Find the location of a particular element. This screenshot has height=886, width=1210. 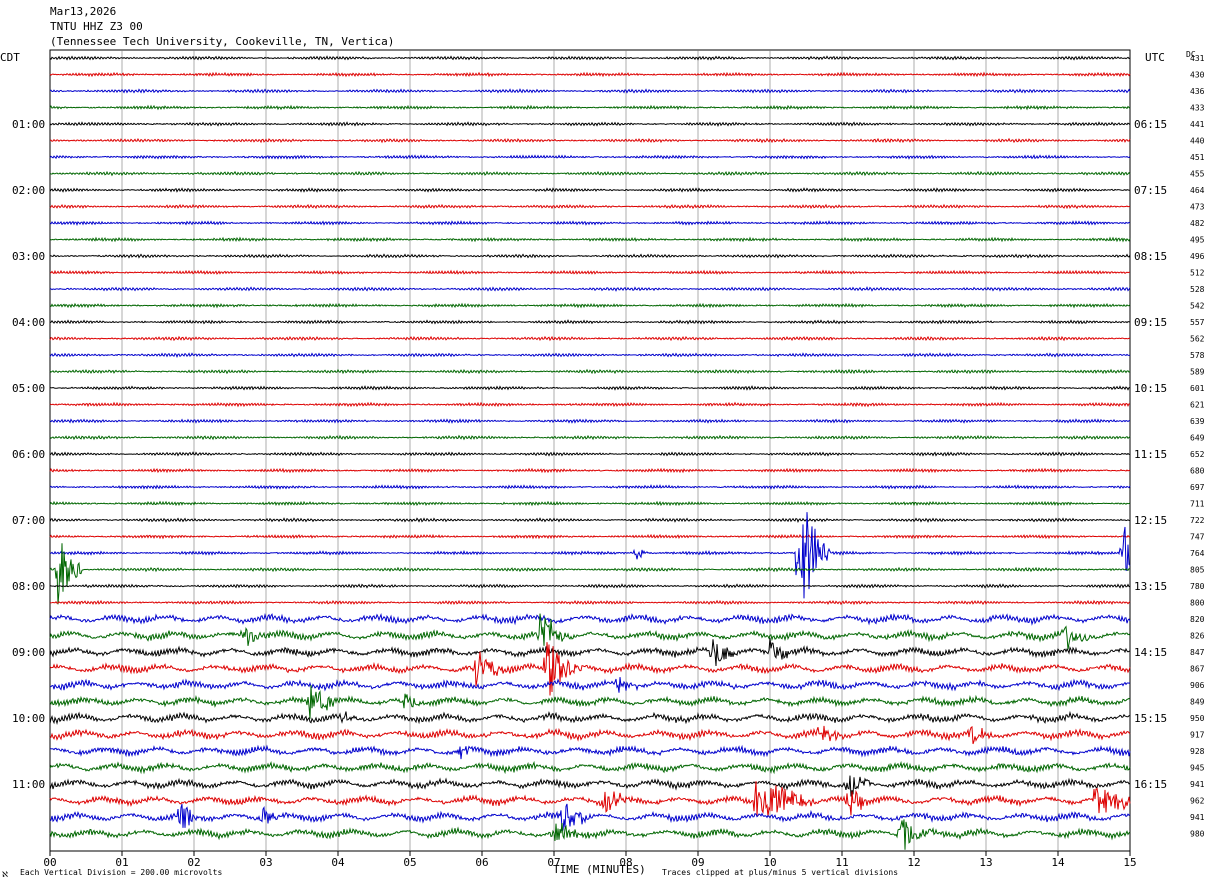

corner-mark: ℵ is located at coordinates (5, 874).